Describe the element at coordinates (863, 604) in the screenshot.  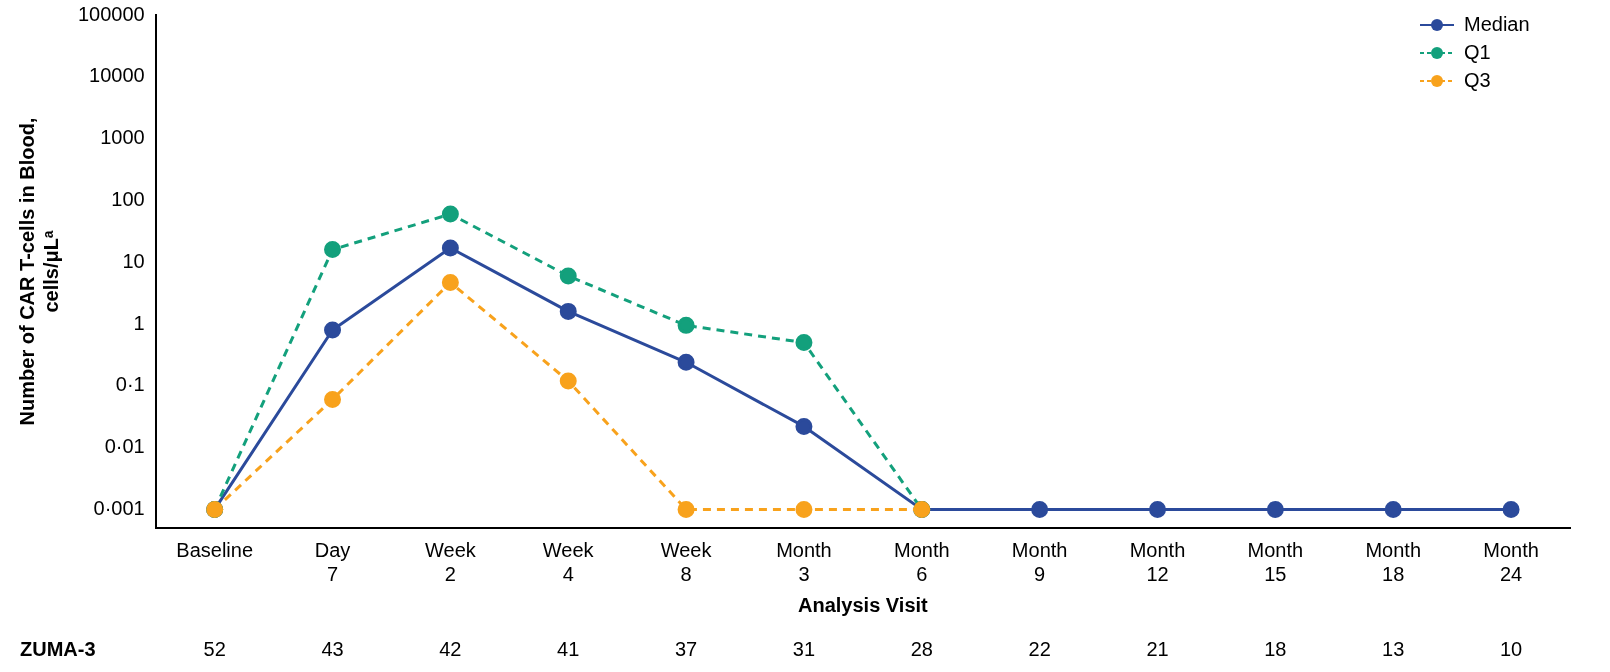
I see `x-axis-title: Analysis Visit` at that location.